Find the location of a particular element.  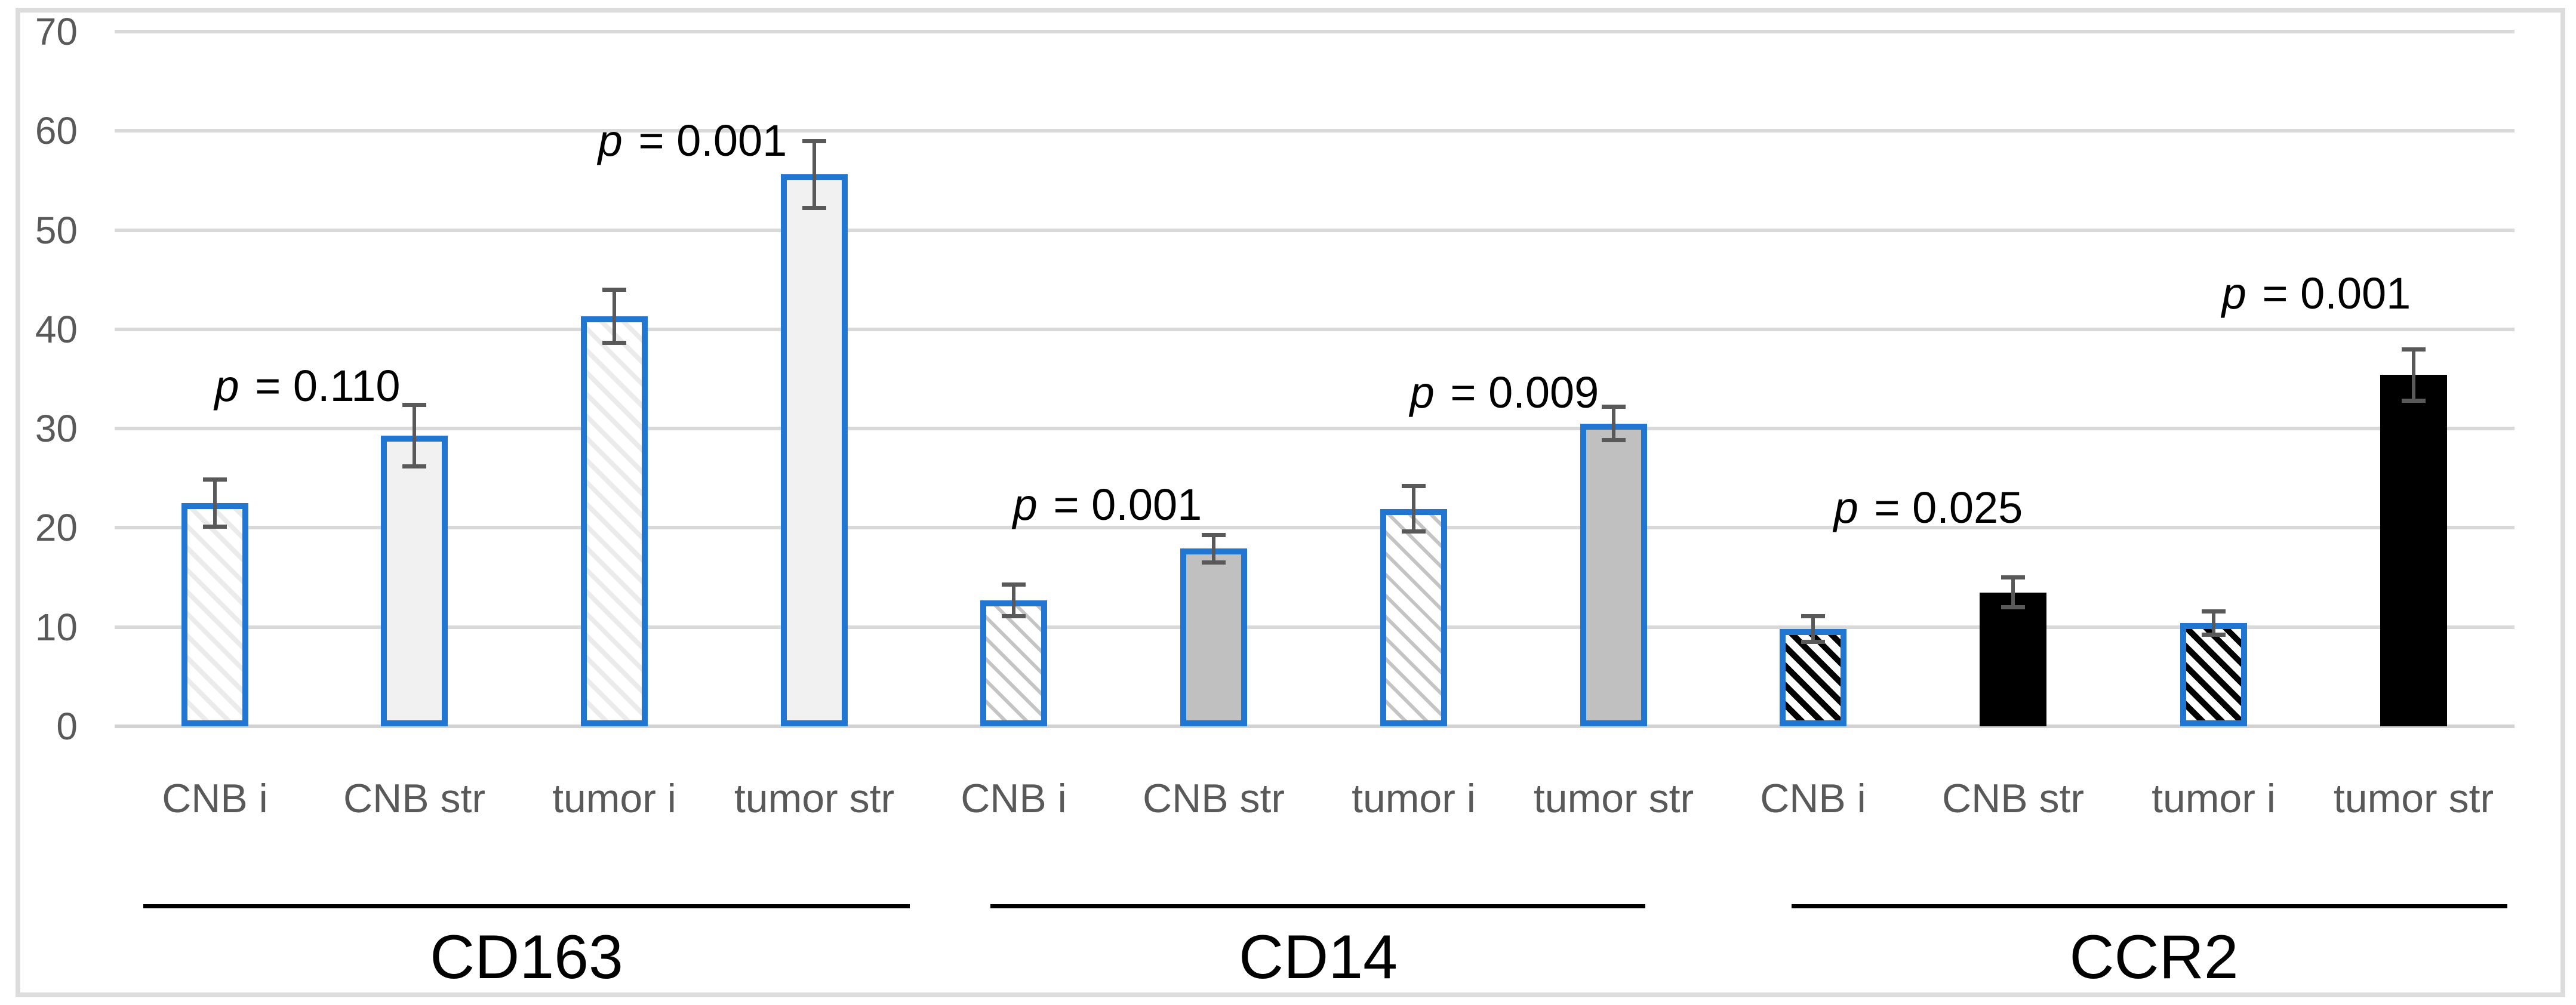

bar-cd163-tumor-str is located at coordinates (814, 450).